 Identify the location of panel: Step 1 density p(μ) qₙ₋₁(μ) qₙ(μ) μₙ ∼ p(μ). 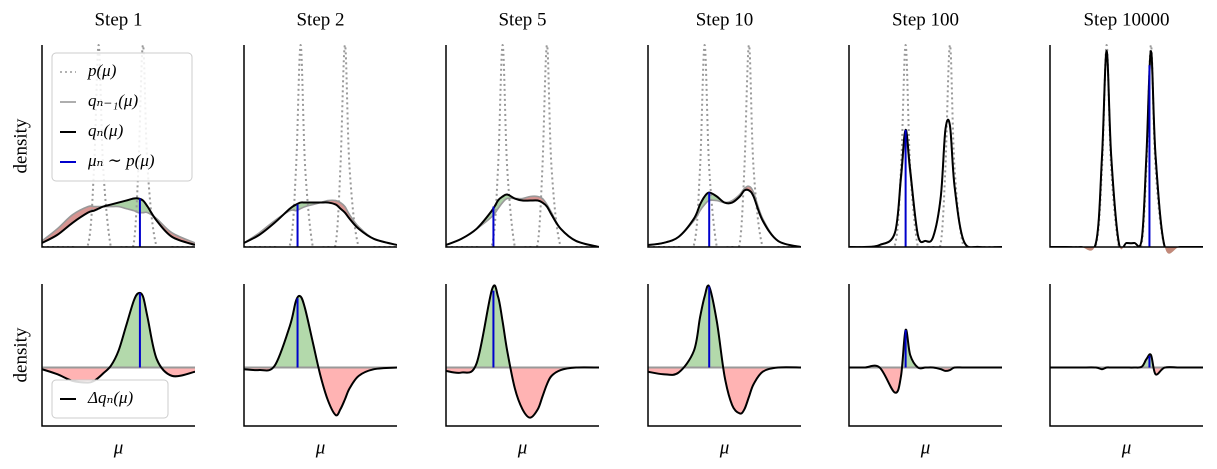
(102, 128).